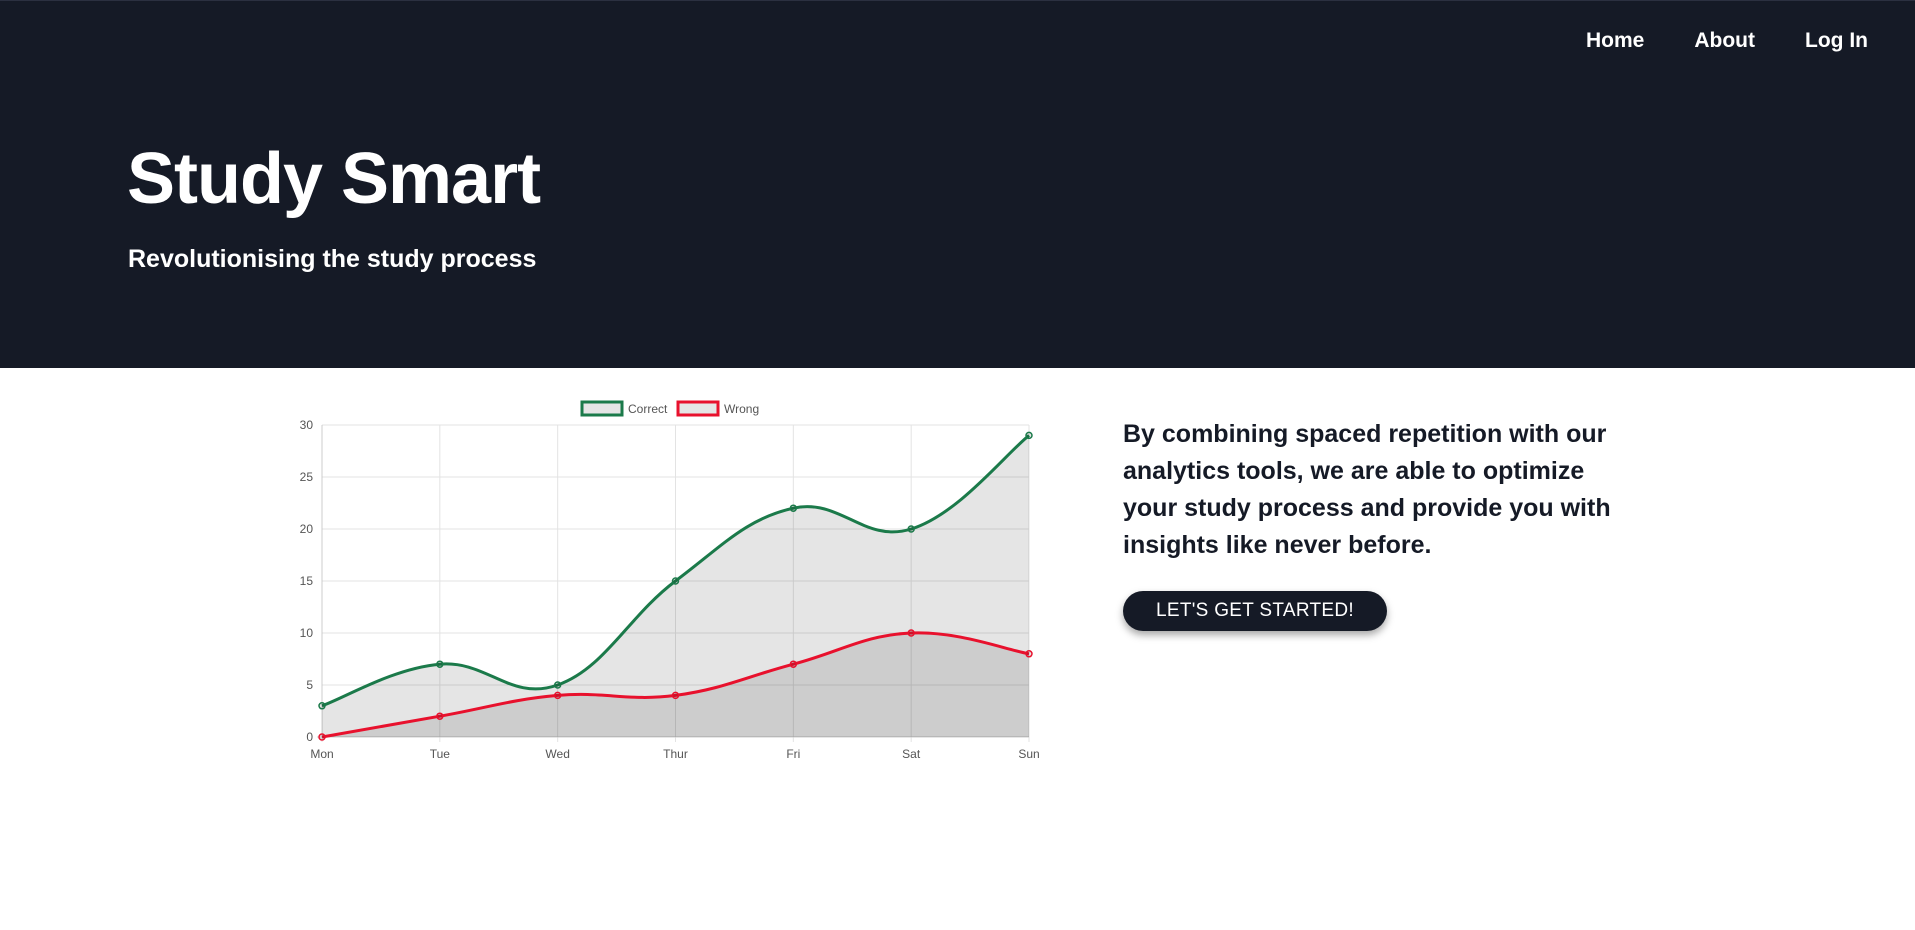 The height and width of the screenshot is (930, 1915). Describe the element at coordinates (1725, 40) in the screenshot. I see `nav-about-link: About` at that location.